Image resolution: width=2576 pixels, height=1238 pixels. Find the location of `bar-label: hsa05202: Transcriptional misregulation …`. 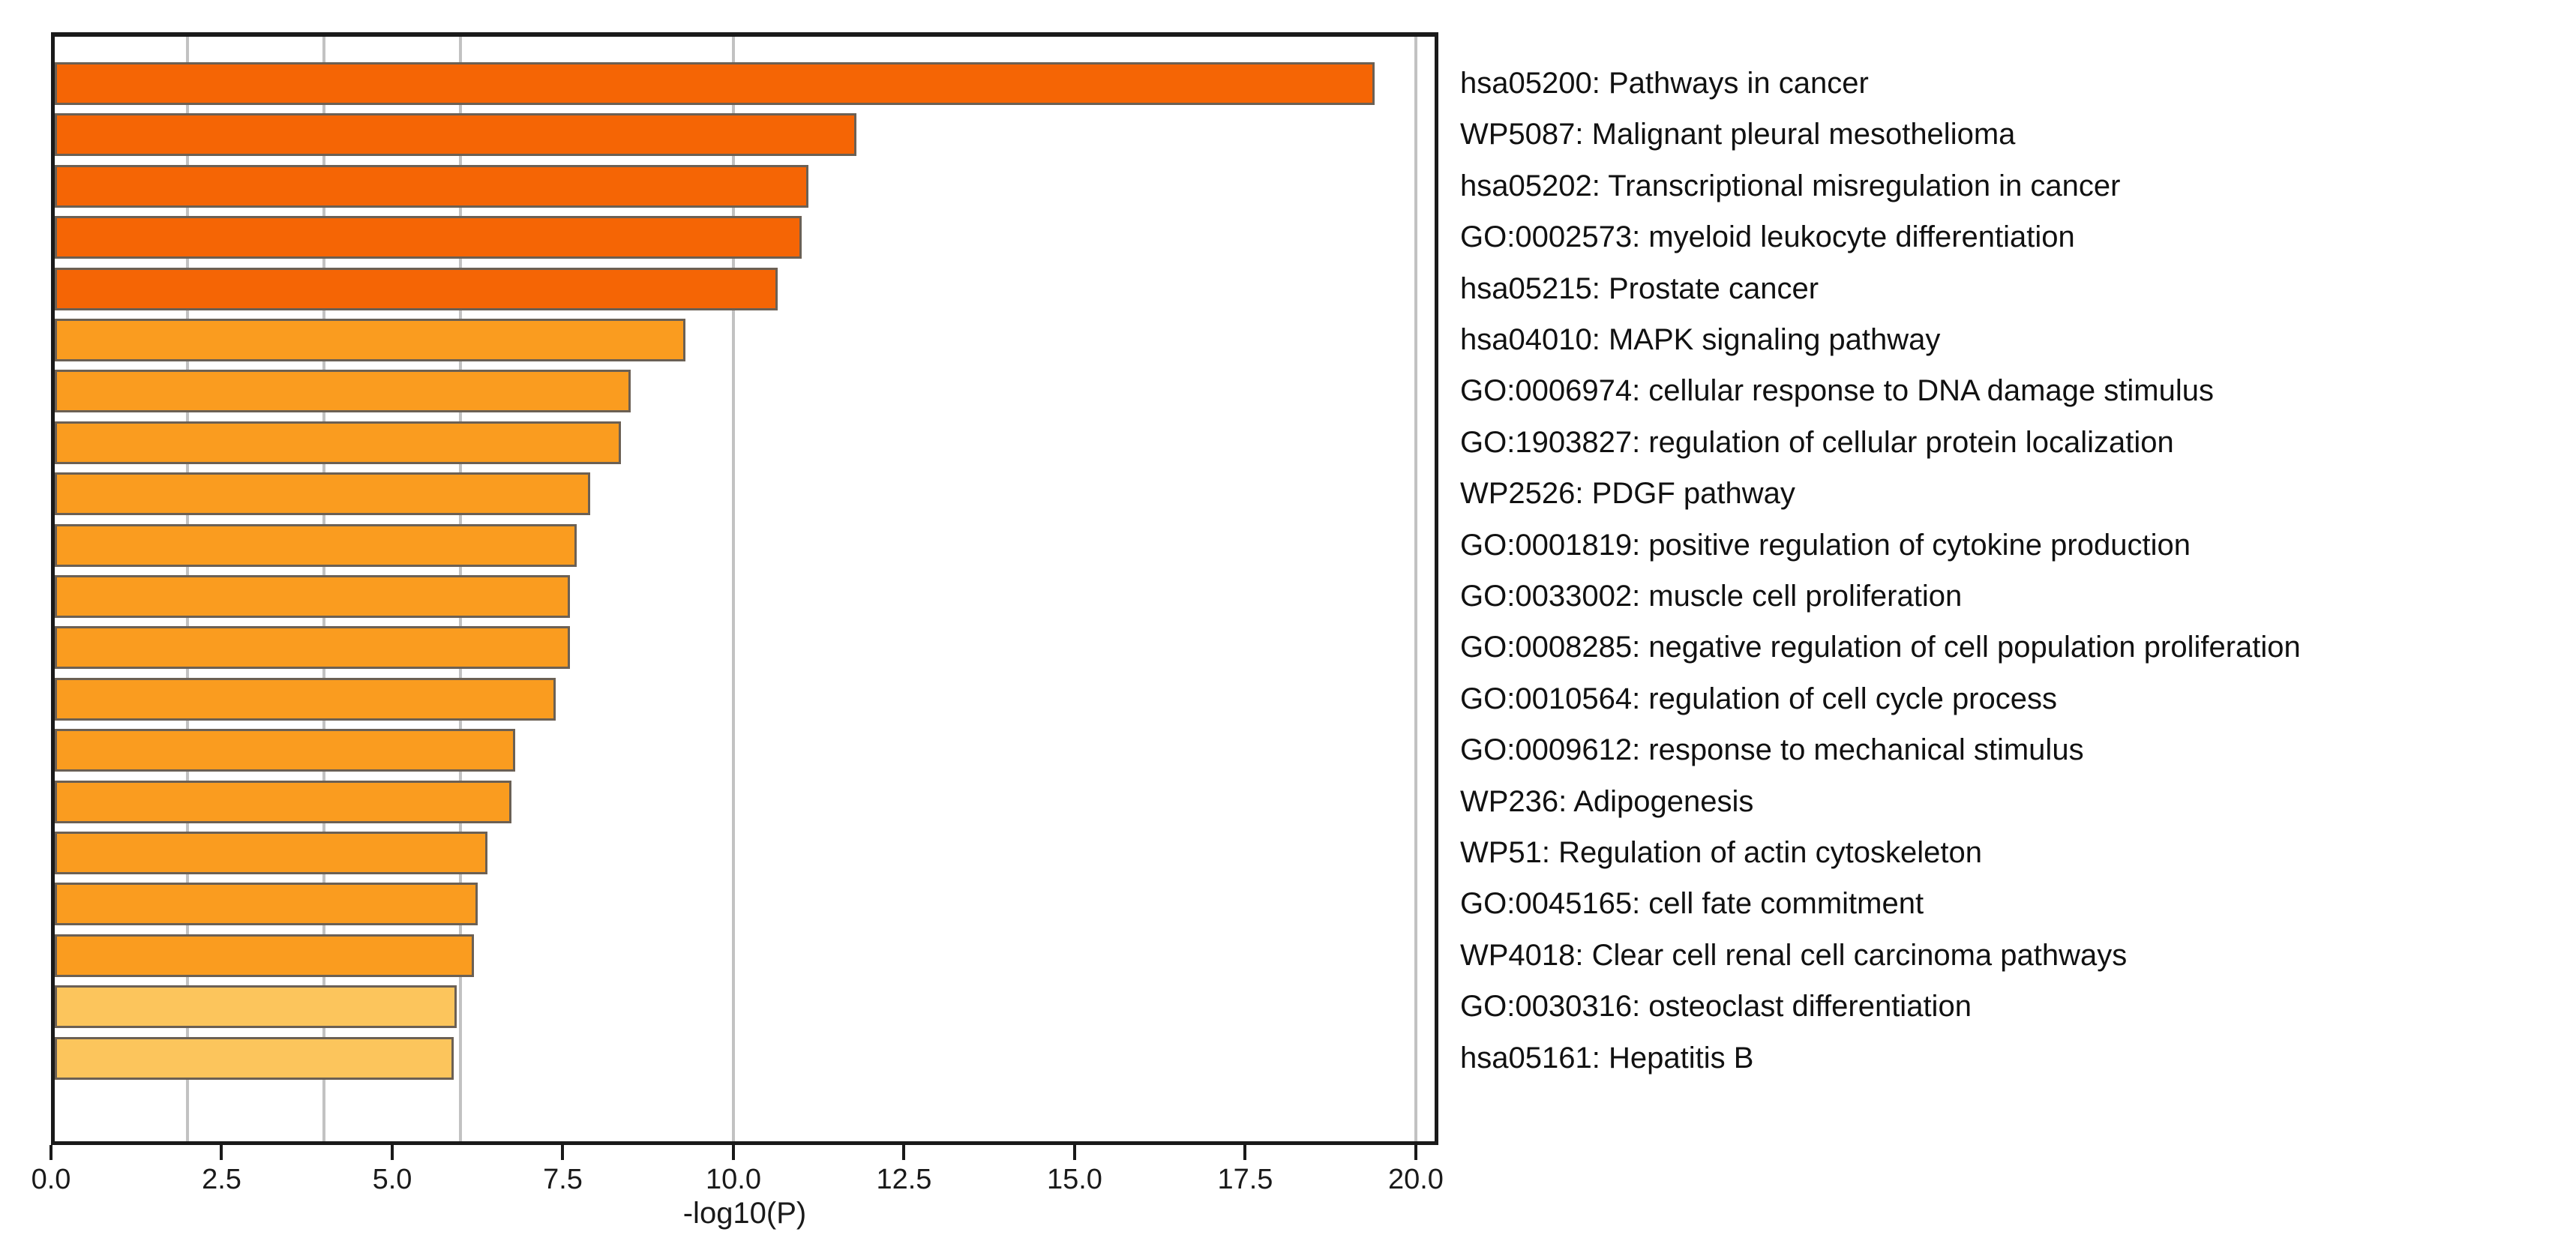

bar-label: hsa05202: Transcriptional misregulation … is located at coordinates (1791, 186).